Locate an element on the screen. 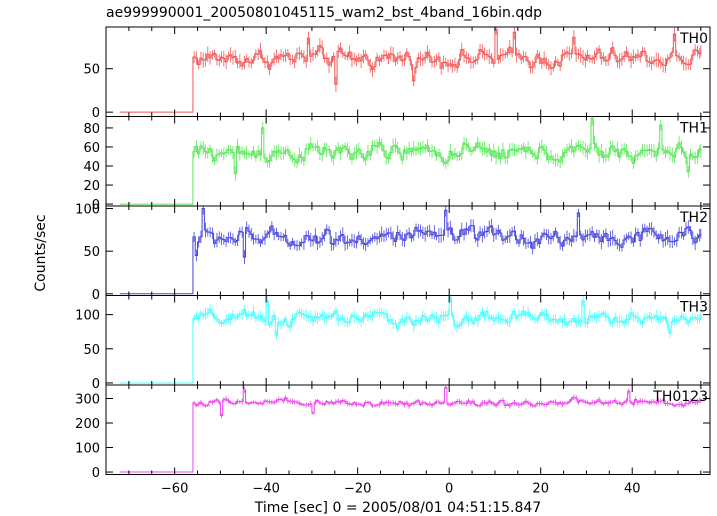  y-tick-label: 300 is located at coordinates (87, 399).